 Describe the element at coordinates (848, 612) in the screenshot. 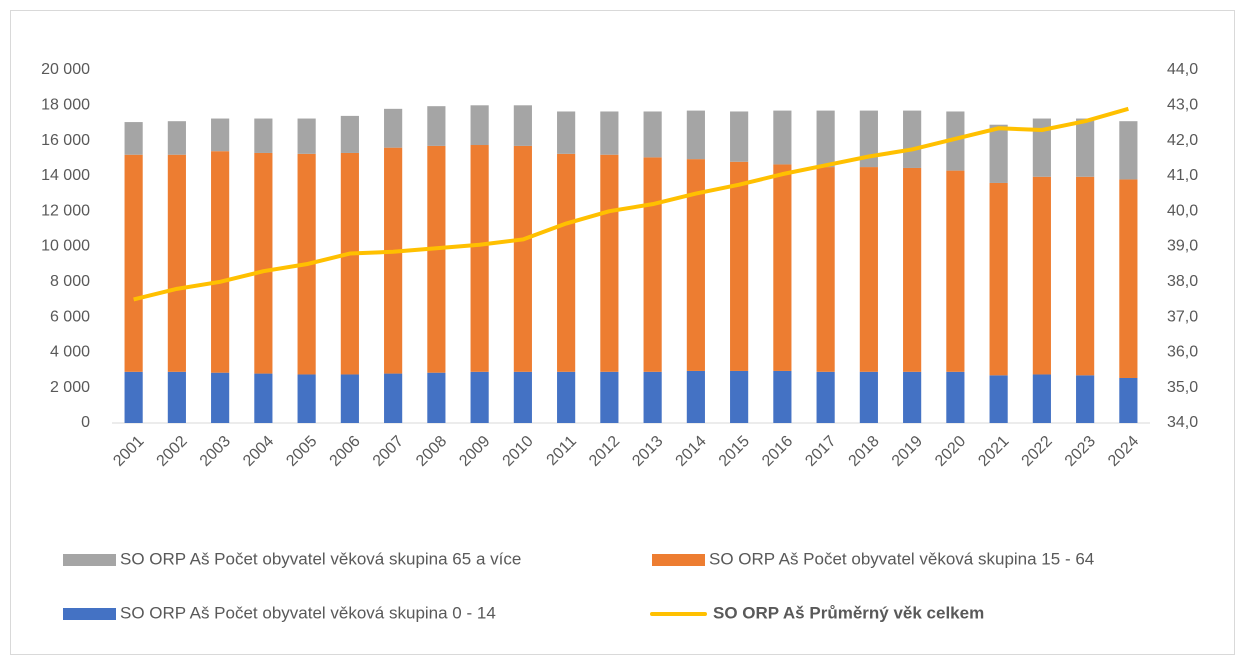

I see `legend-label: SO ORP Aš Průměrný věk celkem` at that location.